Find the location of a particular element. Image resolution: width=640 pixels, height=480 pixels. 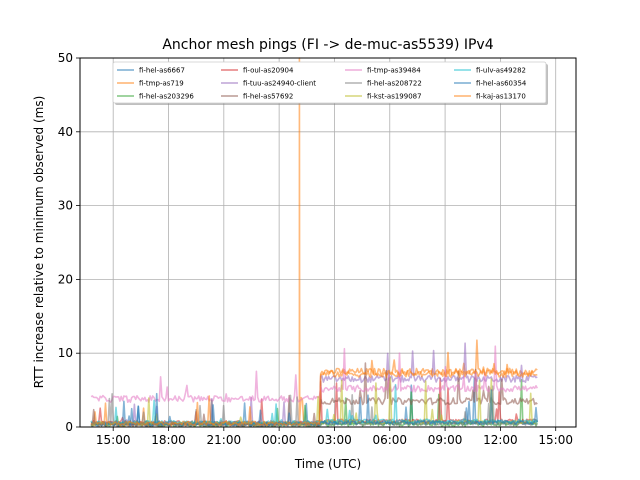

y-tick-label: 10 is located at coordinates (65, 353).